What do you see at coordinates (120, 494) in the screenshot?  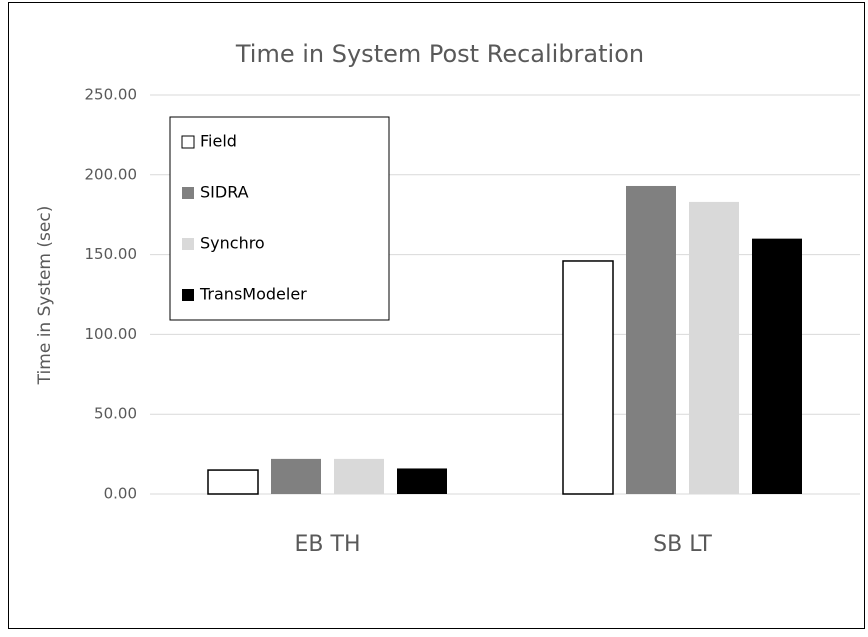 I see `y-tick-label: 0.00` at bounding box center [120, 494].